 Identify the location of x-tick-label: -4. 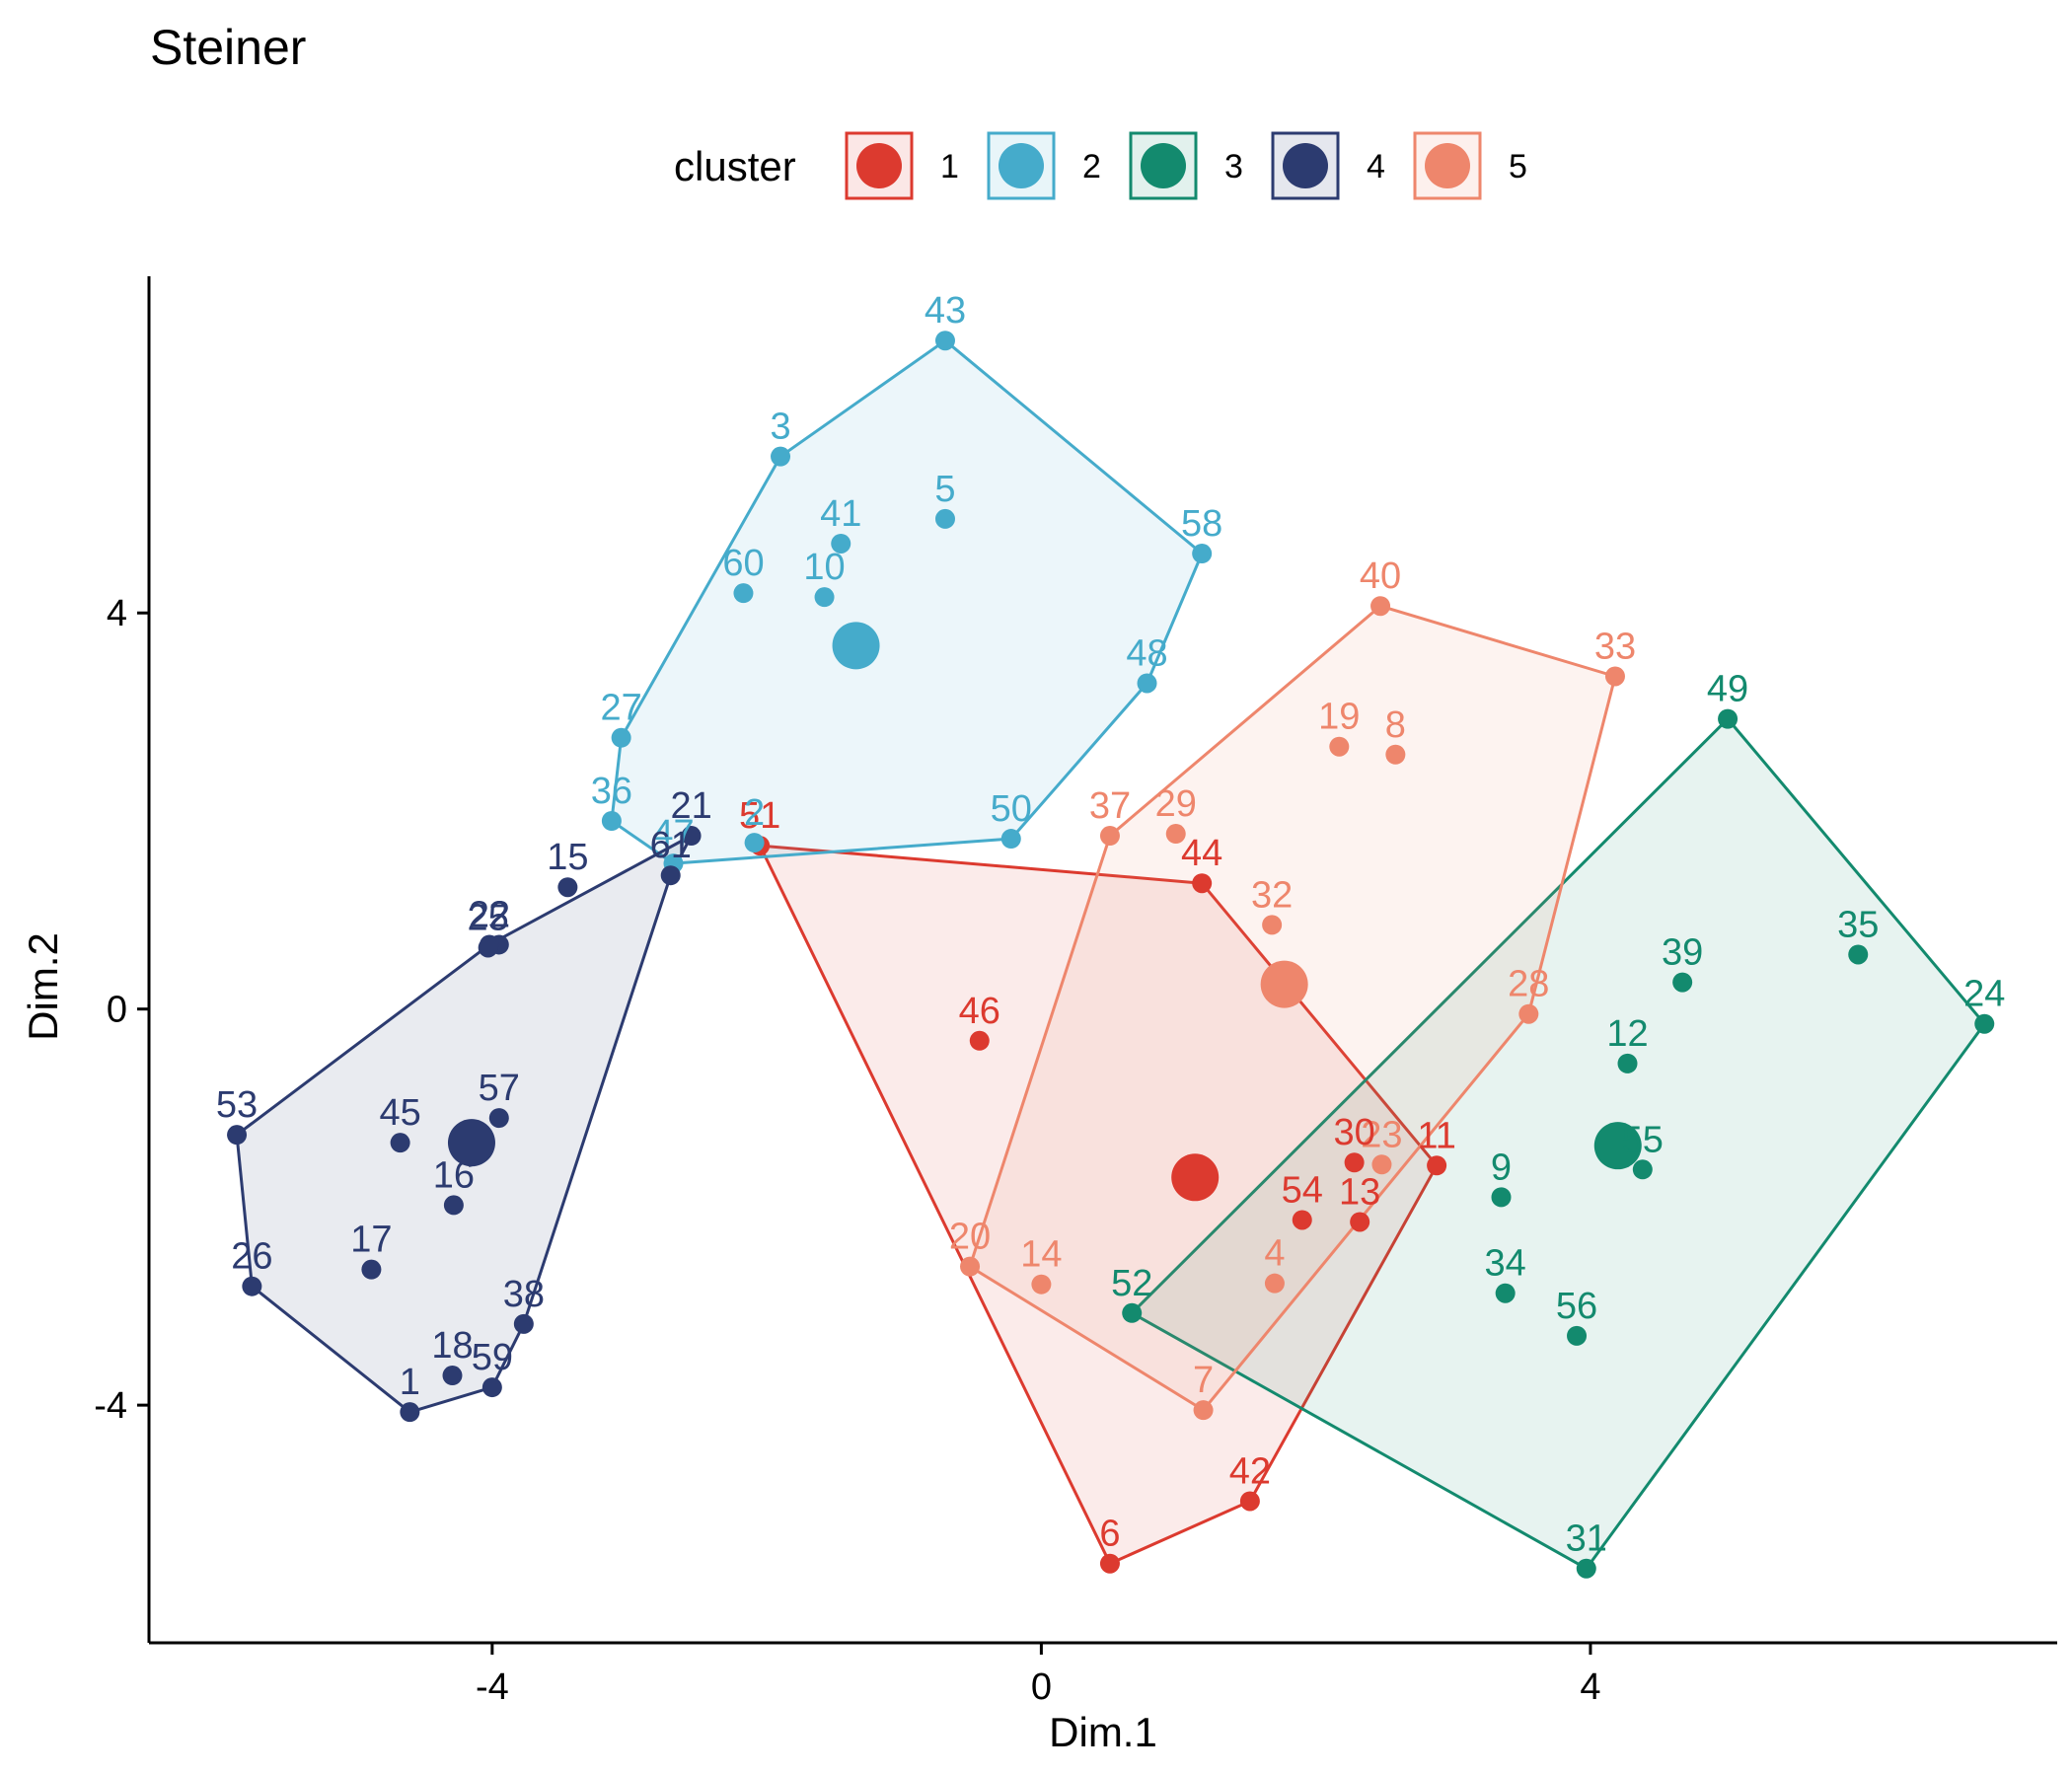
(493, 1687).